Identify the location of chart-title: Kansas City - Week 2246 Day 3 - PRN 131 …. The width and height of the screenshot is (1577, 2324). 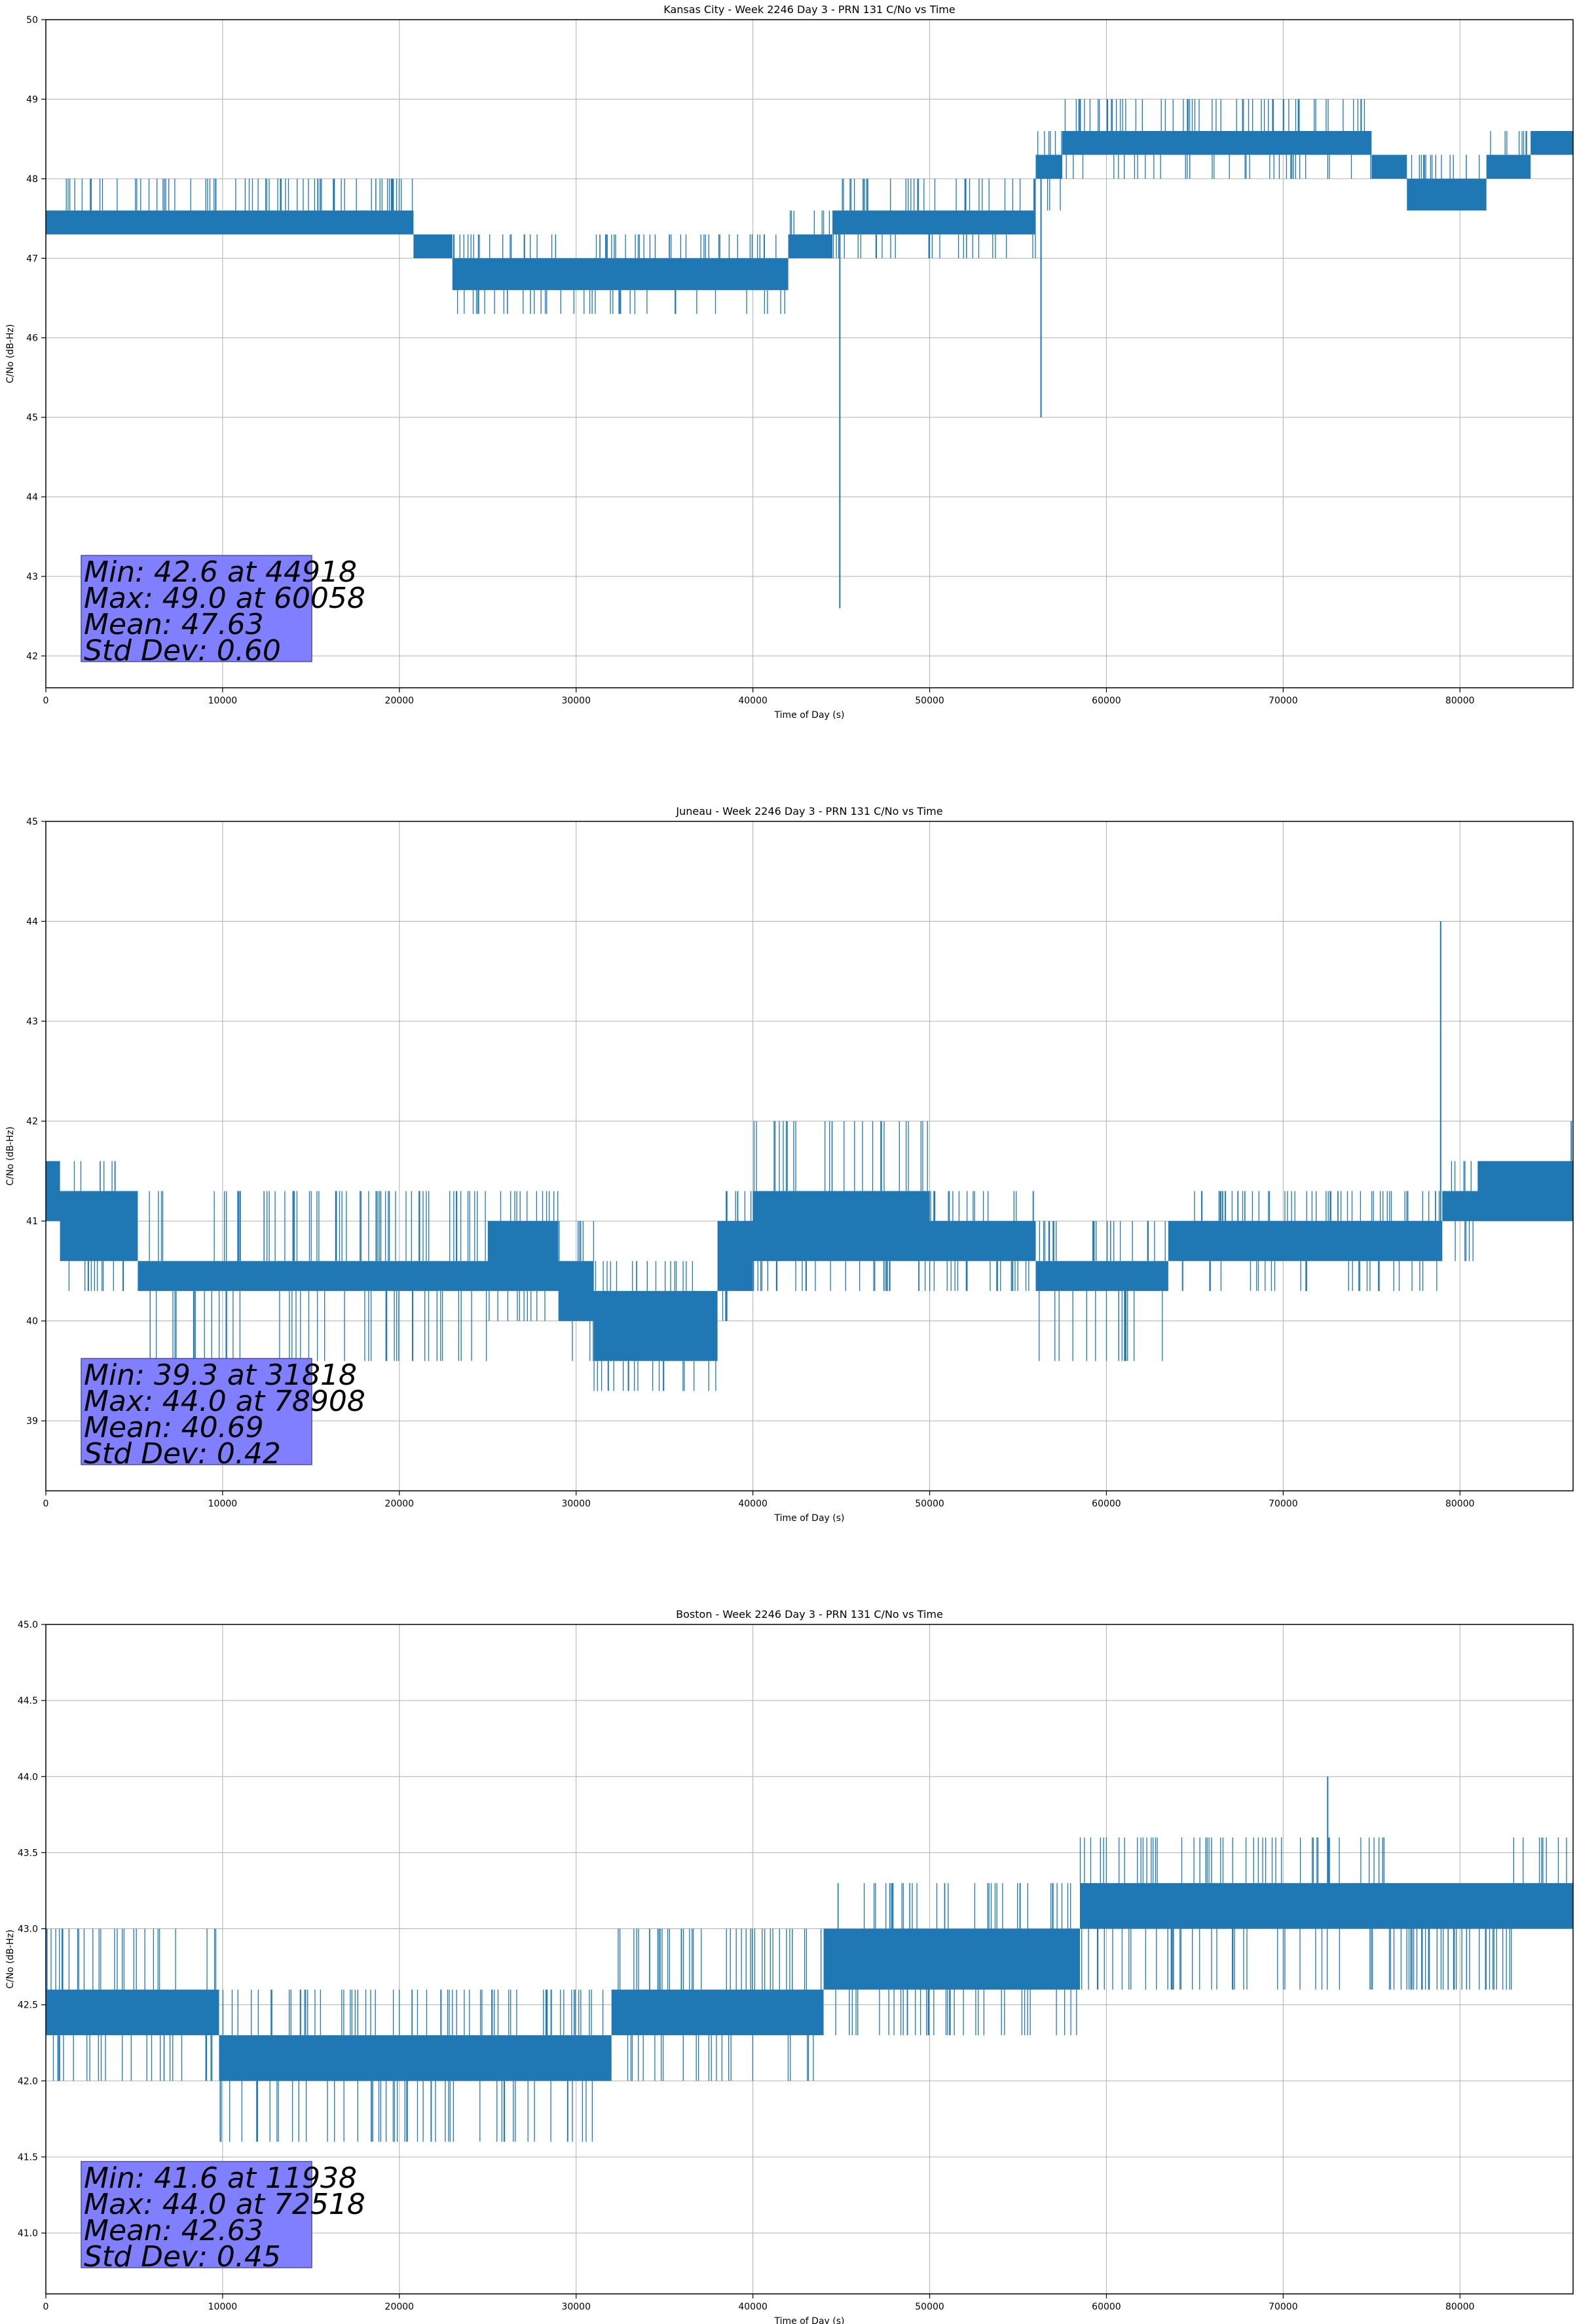
(809, 9).